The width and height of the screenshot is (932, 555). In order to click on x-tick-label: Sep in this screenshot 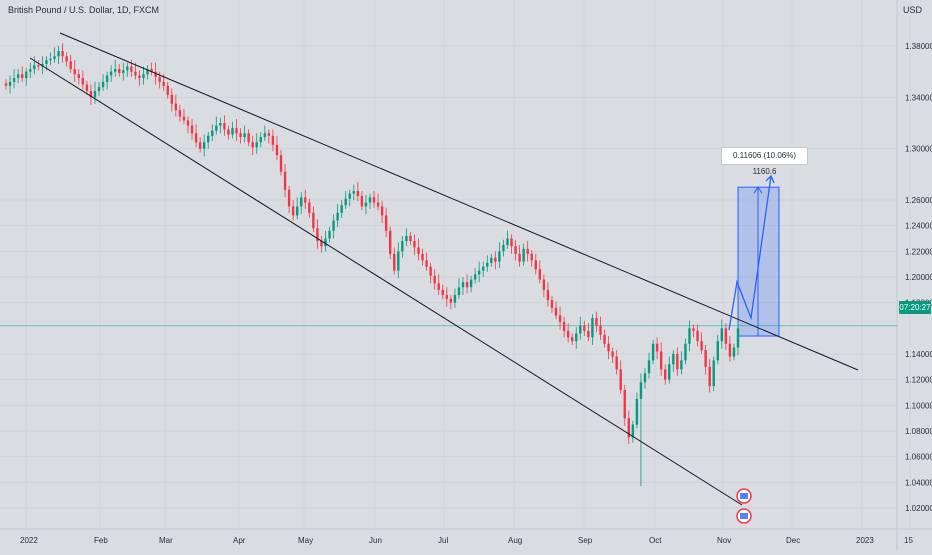, I will do `click(585, 540)`.